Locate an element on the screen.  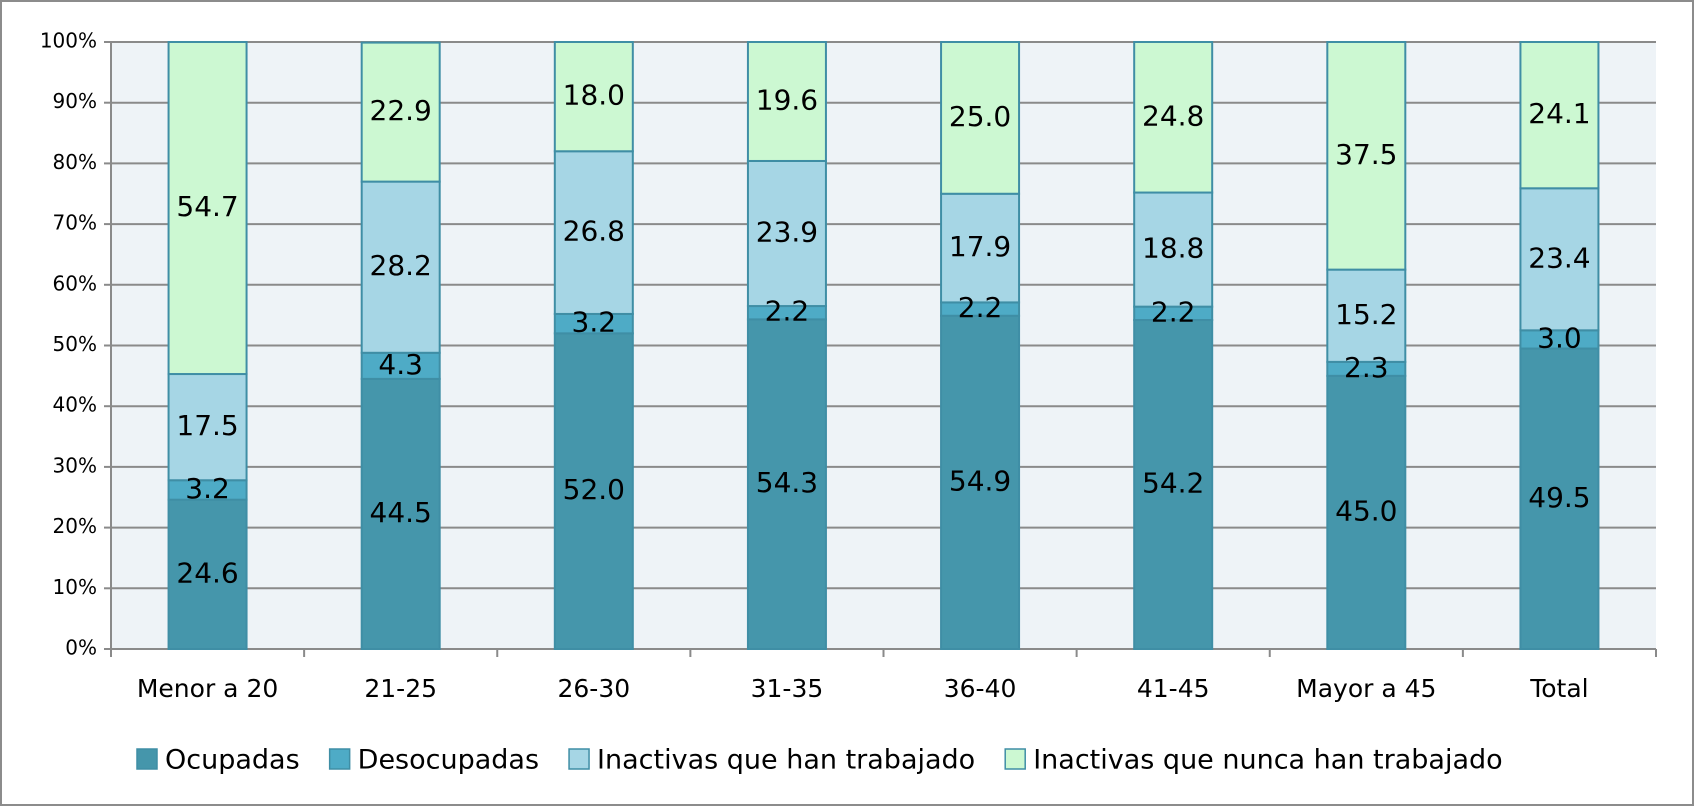
y-tick-label: 80% is located at coordinates (75, 162).